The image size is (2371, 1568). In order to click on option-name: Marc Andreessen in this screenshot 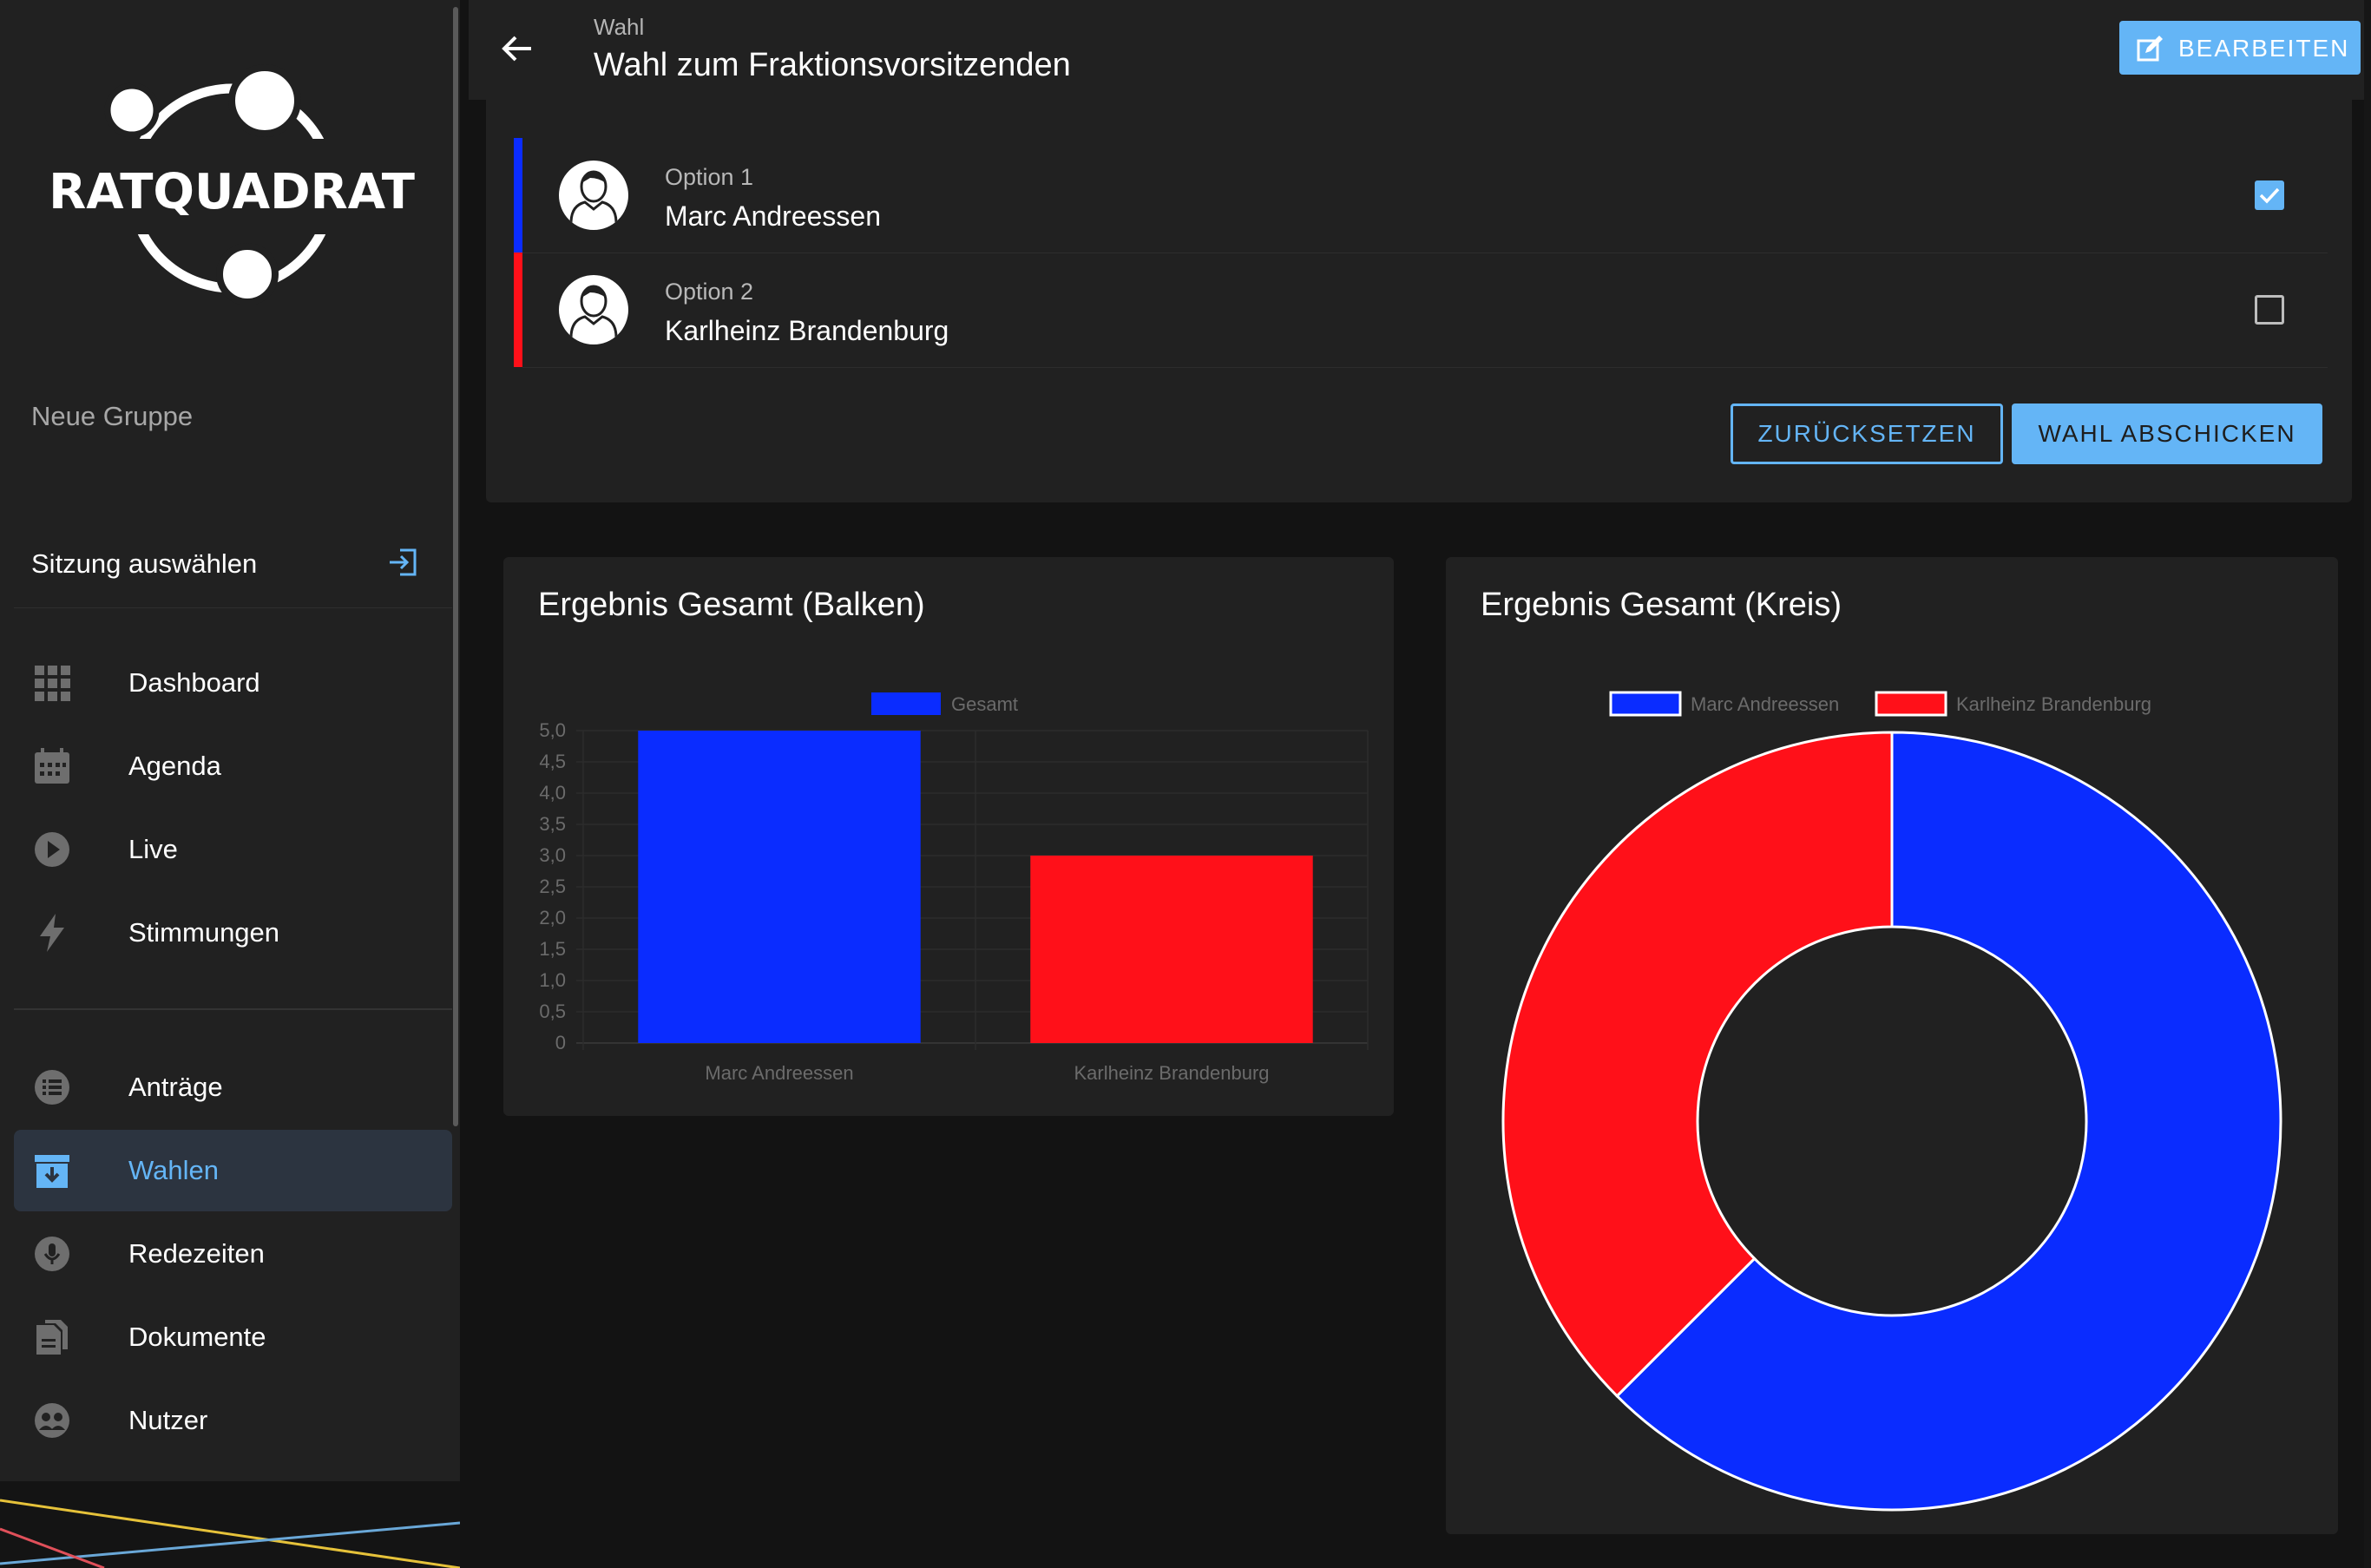, I will do `click(773, 216)`.